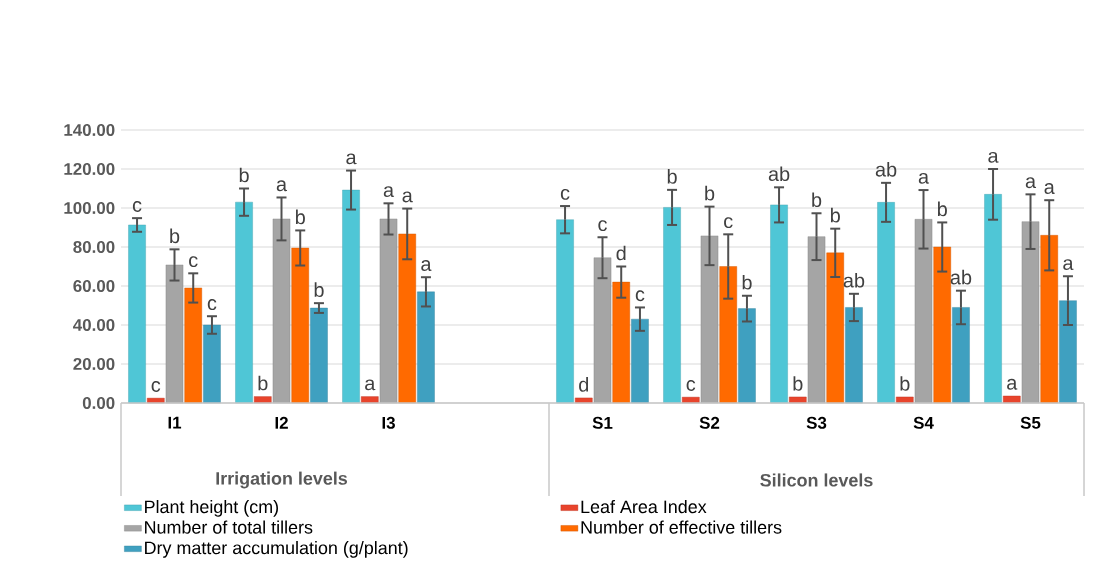 The height and width of the screenshot is (583, 1103). What do you see at coordinates (229, 527) in the screenshot?
I see `legend-label: Number of total tillers` at bounding box center [229, 527].